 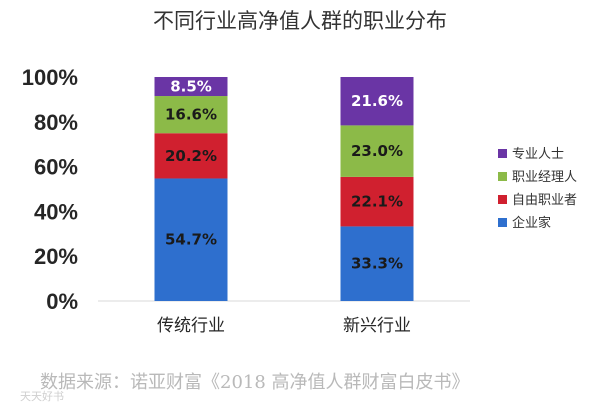 What do you see at coordinates (56, 122) in the screenshot?
I see `y-tick-label: 80%` at bounding box center [56, 122].